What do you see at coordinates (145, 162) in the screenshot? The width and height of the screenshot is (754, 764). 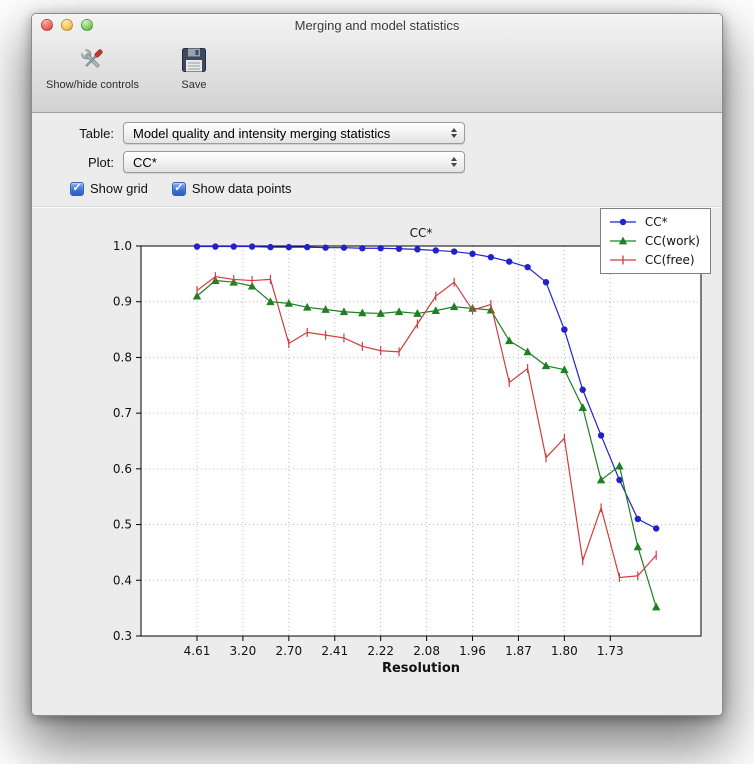 I see `plot-select-value: CC*` at bounding box center [145, 162].